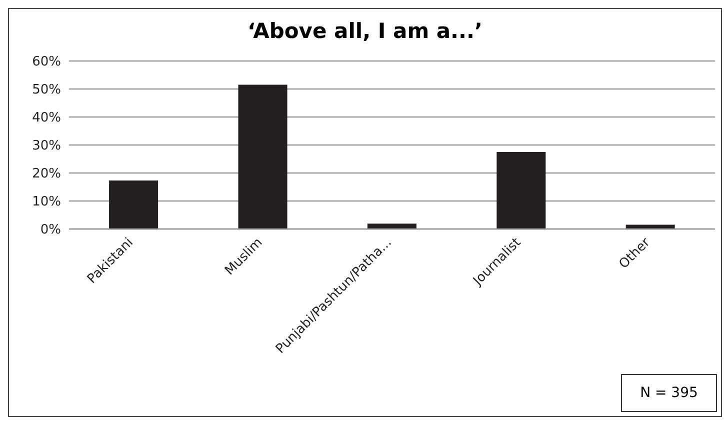  Describe the element at coordinates (365, 32) in the screenshot. I see `chart-title: ‘Above all, I am a...’` at that location.